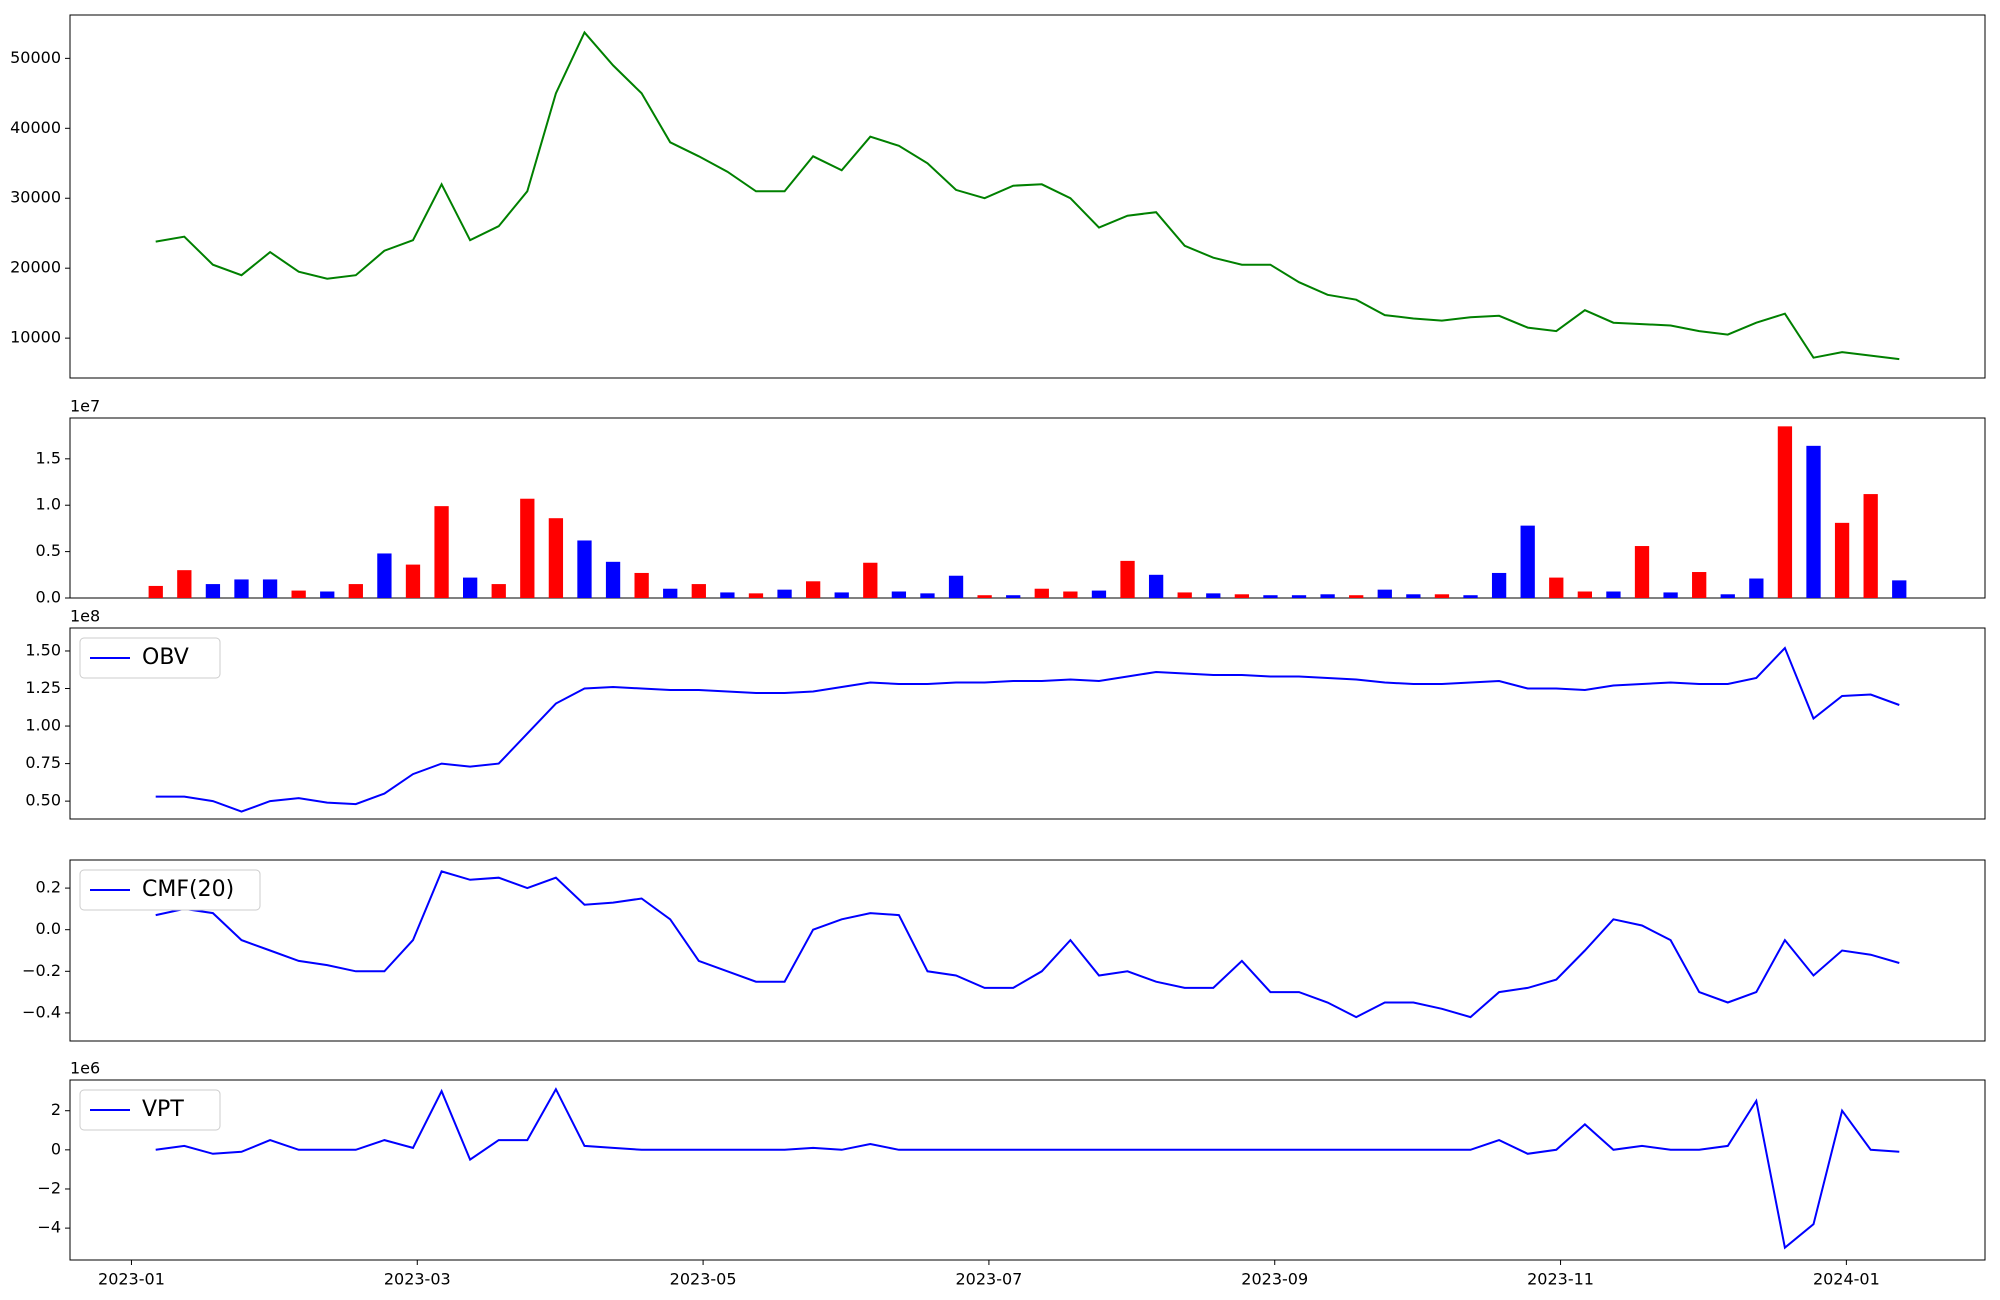 This screenshot has height=1300, width=2000. Describe the element at coordinates (417, 1279) in the screenshot. I see `x-tick-label: 2023-03` at that location.